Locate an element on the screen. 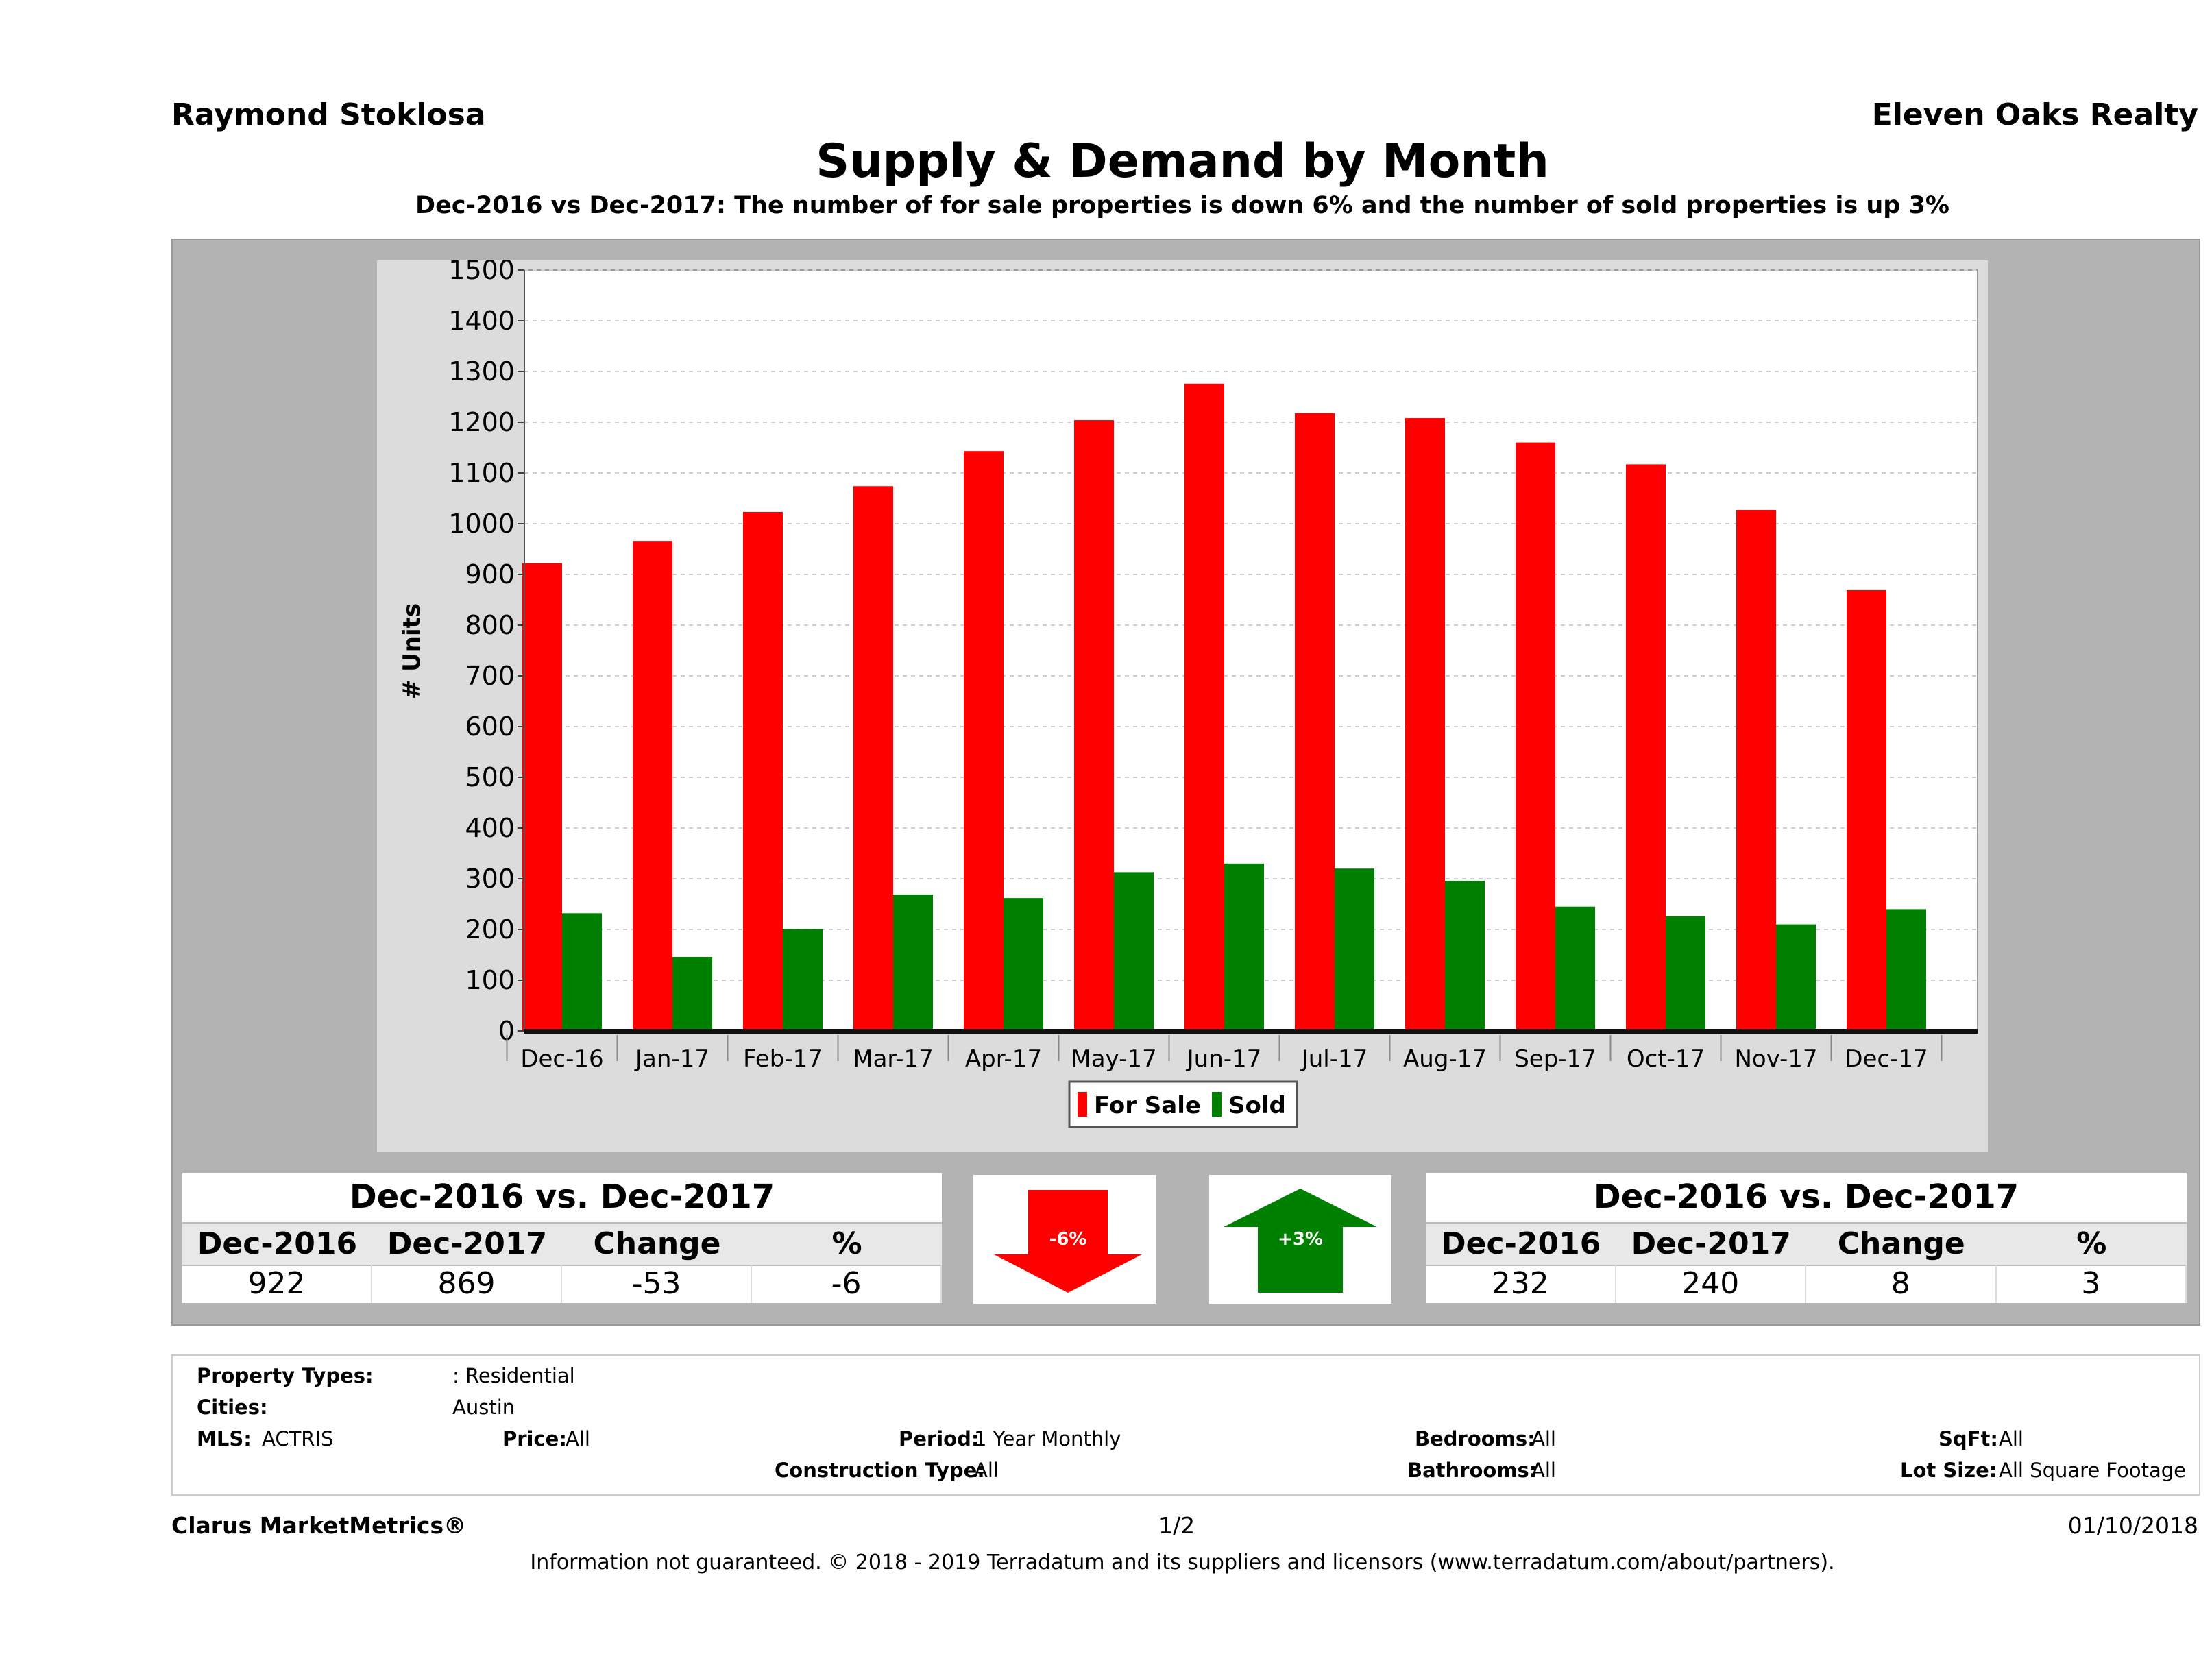 Image resolution: width=2212 pixels, height=1678 pixels. table-cell: 240 is located at coordinates (1711, 1284).